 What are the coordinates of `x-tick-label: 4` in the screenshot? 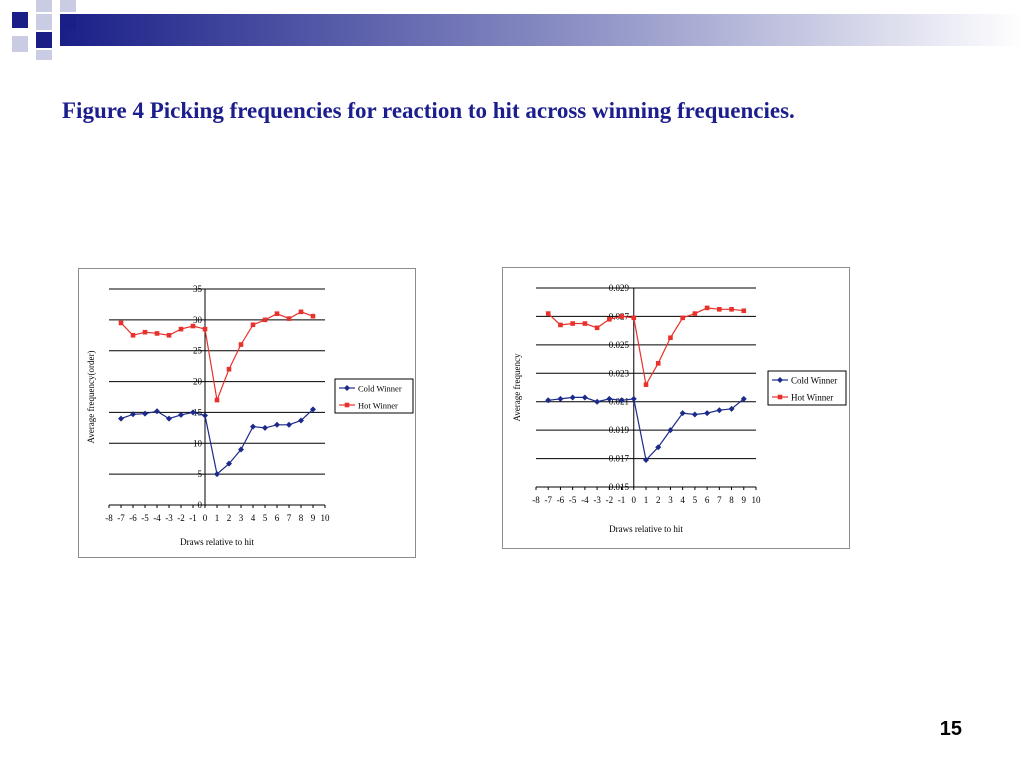 It's located at (682, 500).